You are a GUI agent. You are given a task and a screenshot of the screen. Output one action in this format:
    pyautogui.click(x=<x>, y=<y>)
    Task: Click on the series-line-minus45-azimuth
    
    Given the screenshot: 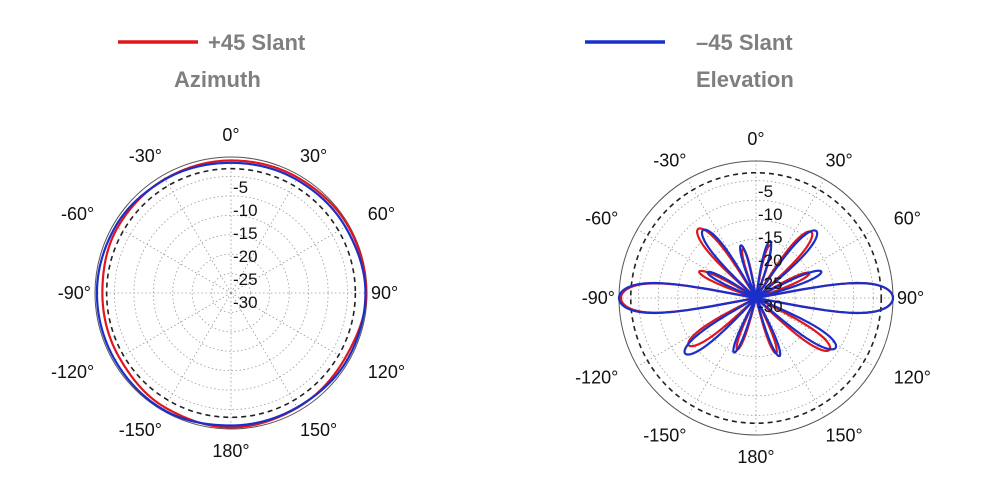 What is the action you would take?
    pyautogui.click(x=231, y=294)
    